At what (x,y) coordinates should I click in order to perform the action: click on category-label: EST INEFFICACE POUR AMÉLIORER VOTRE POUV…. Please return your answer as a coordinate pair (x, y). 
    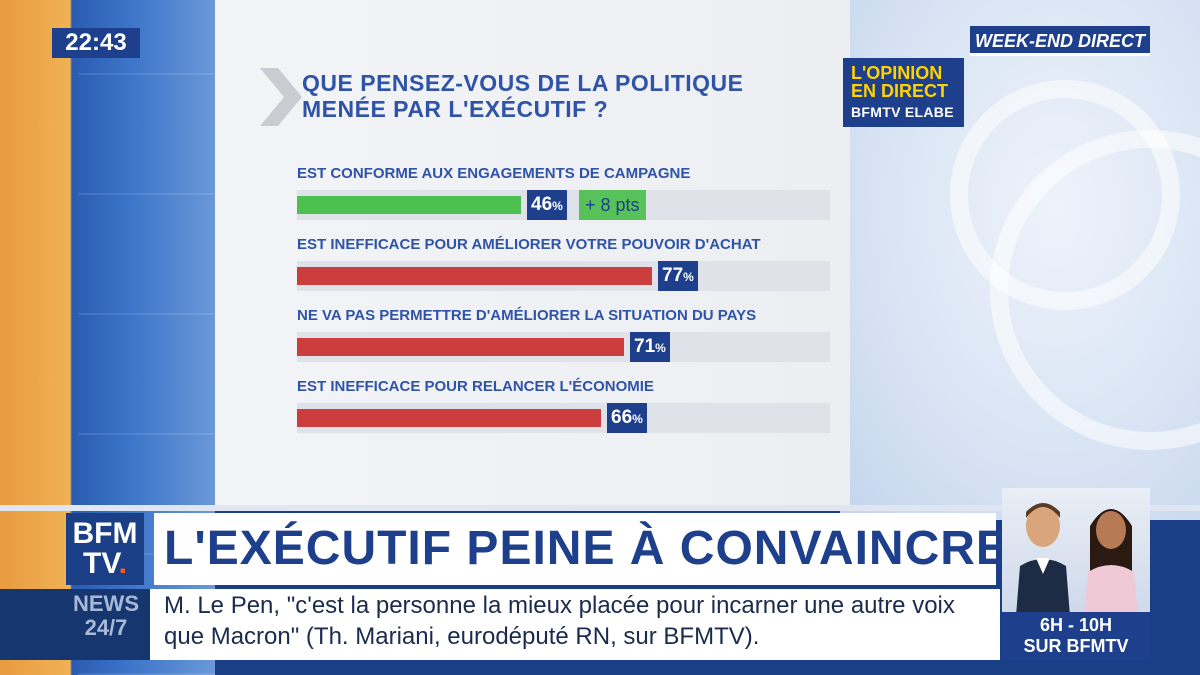
    Looking at the image, I should click on (529, 244).